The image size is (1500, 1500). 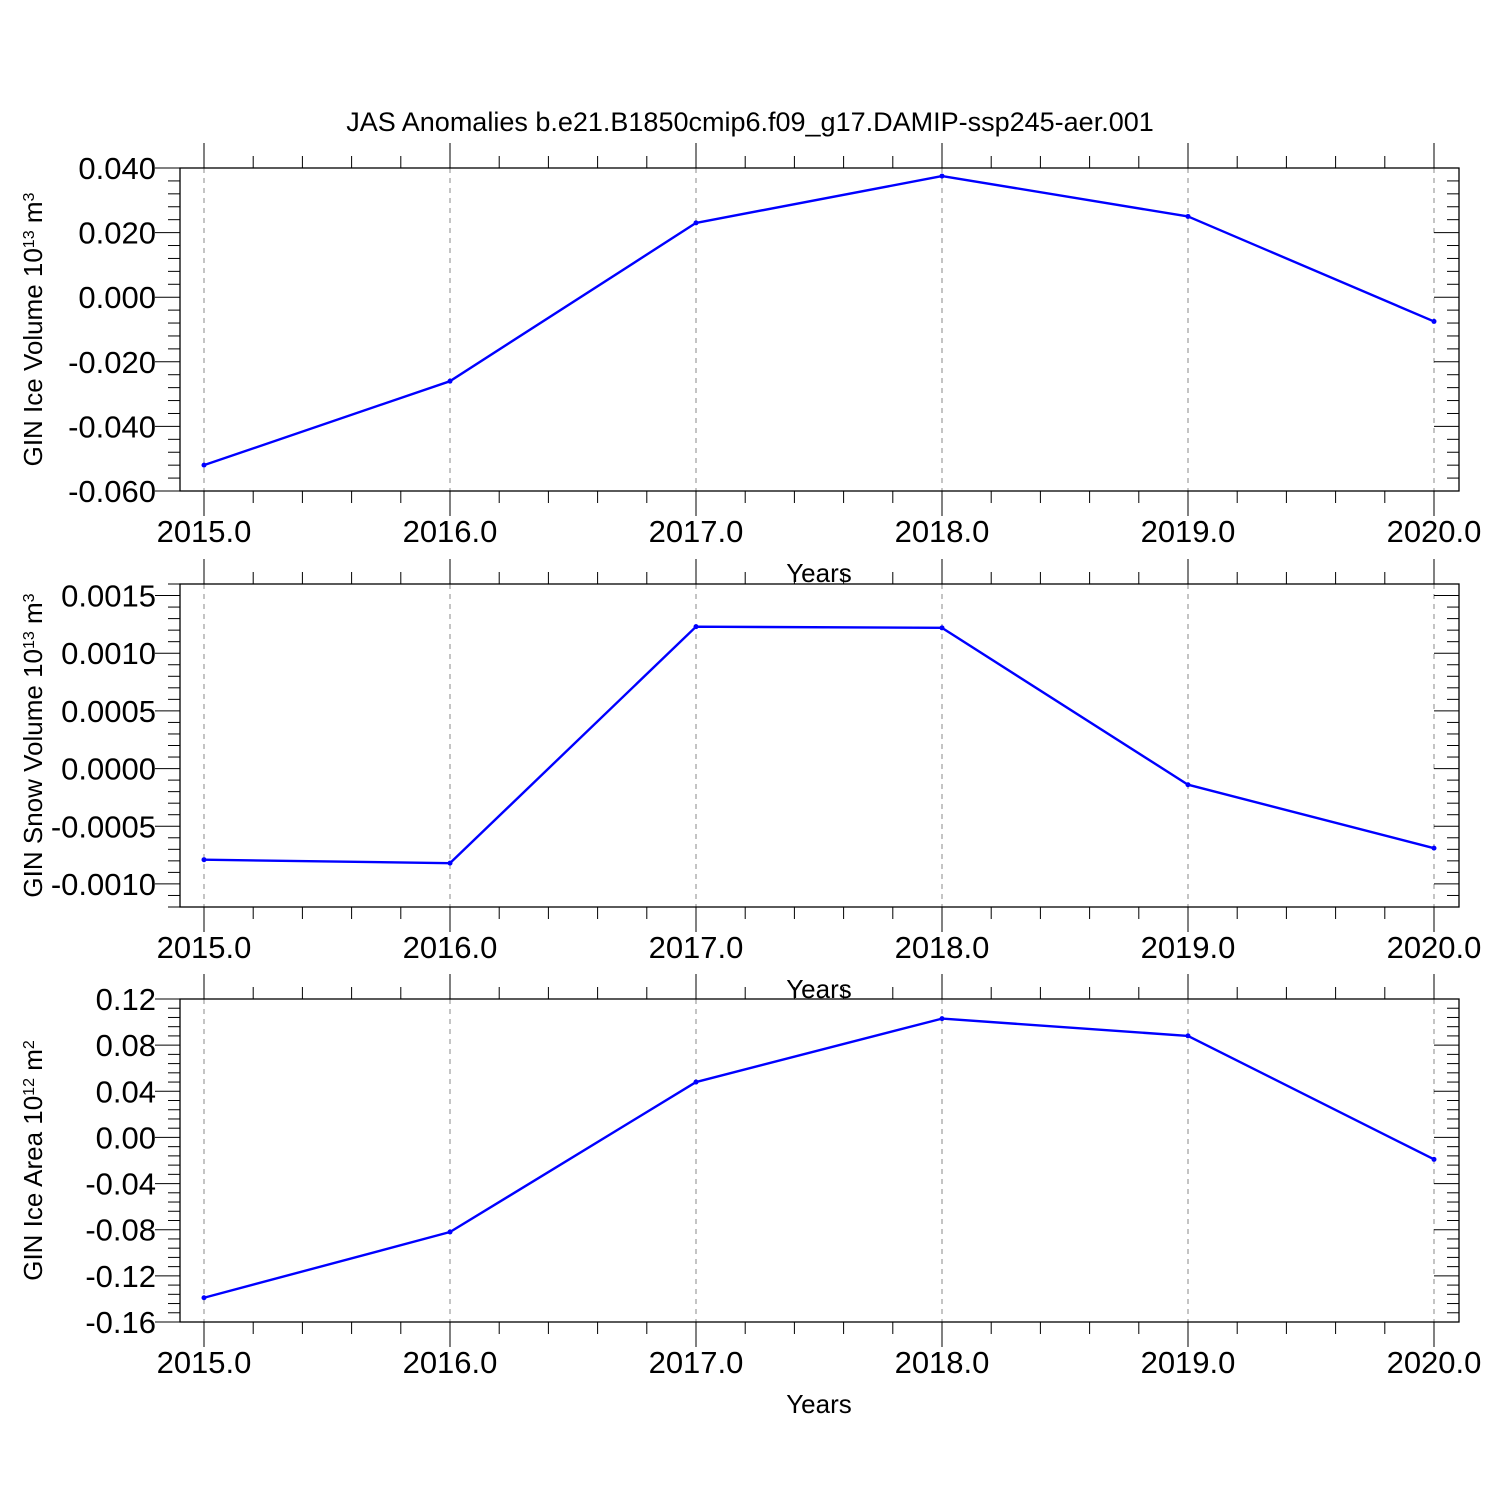 I want to click on y-tick-label: -0.16, so click(x=120, y=1322).